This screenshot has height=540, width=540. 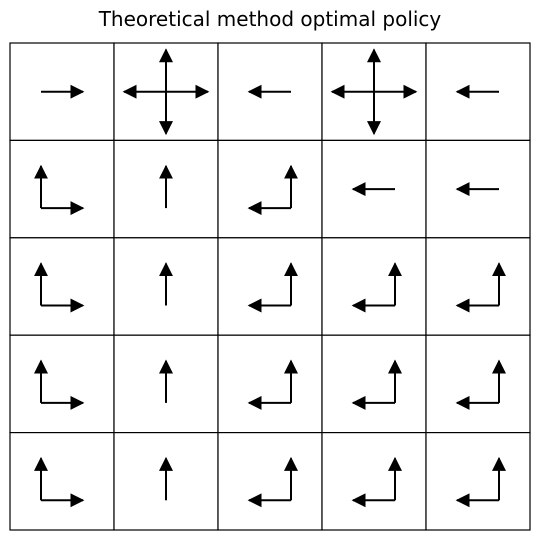 I want to click on policy-cell-r2-c3, so click(x=376, y=287).